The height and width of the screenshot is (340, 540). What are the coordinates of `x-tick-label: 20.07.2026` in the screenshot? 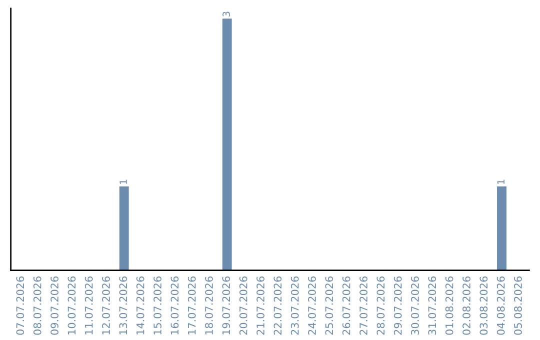 It's located at (243, 305).